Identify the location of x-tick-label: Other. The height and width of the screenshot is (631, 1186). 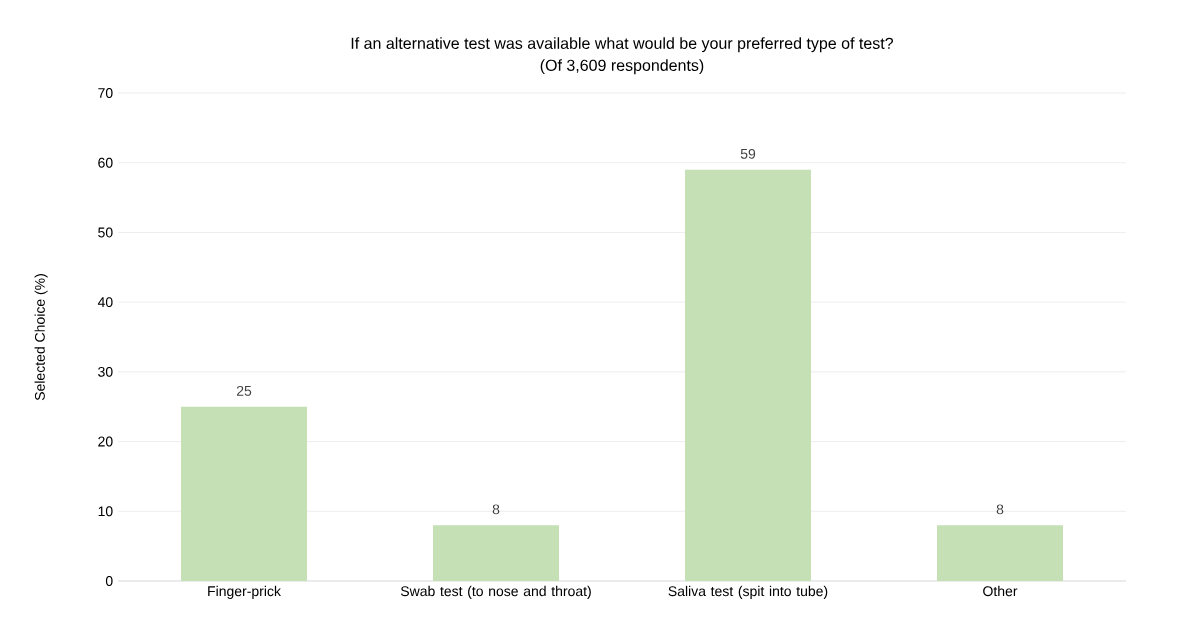
(1000, 591).